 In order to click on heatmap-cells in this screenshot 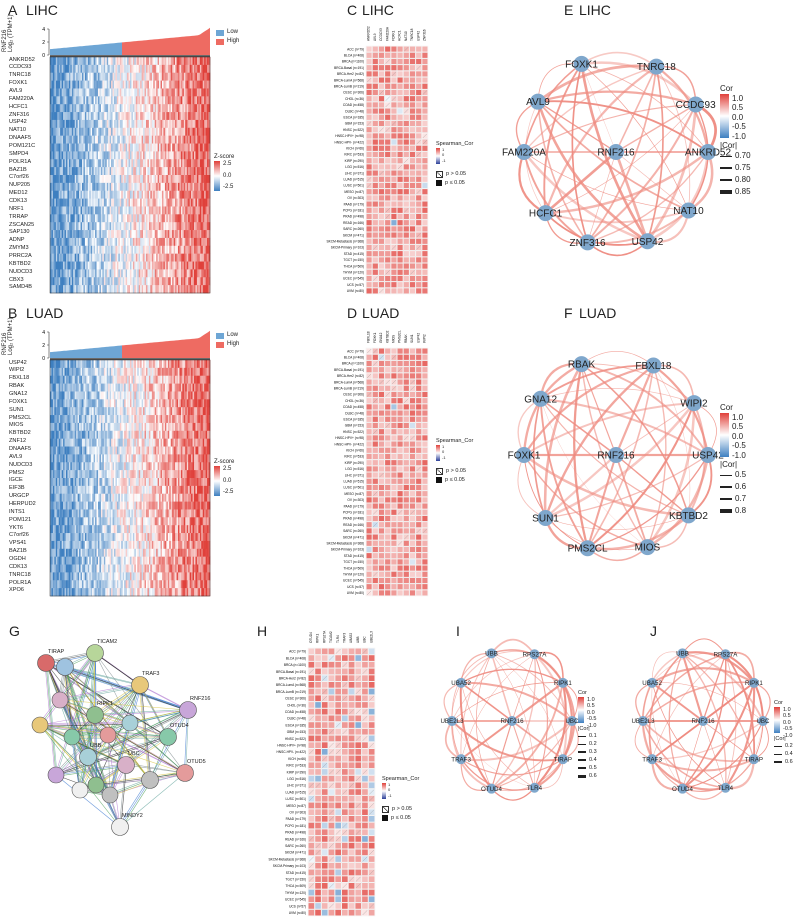, I will do `click(130, 175)`.